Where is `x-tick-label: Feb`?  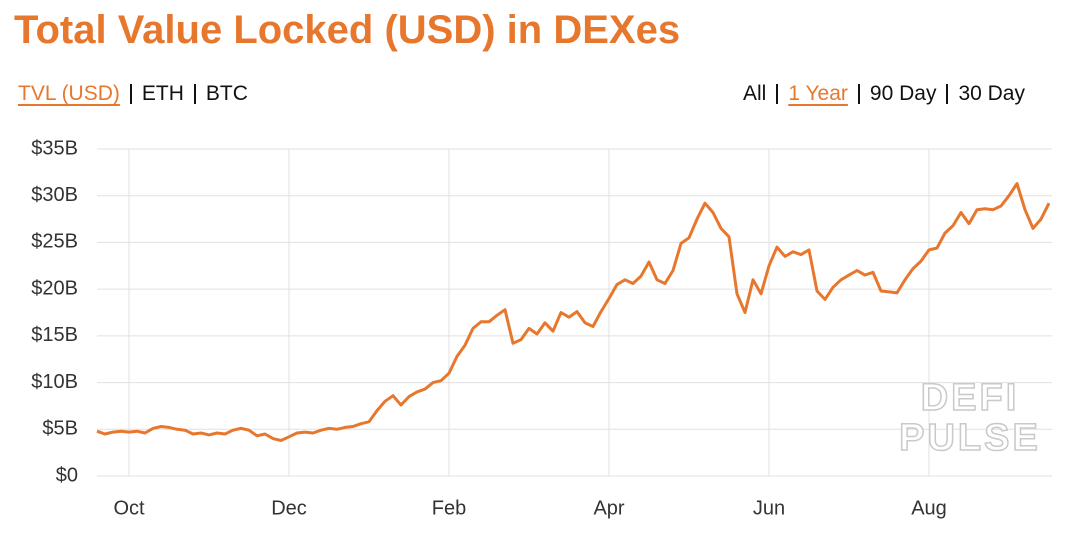
x-tick-label: Feb is located at coordinates (449, 508).